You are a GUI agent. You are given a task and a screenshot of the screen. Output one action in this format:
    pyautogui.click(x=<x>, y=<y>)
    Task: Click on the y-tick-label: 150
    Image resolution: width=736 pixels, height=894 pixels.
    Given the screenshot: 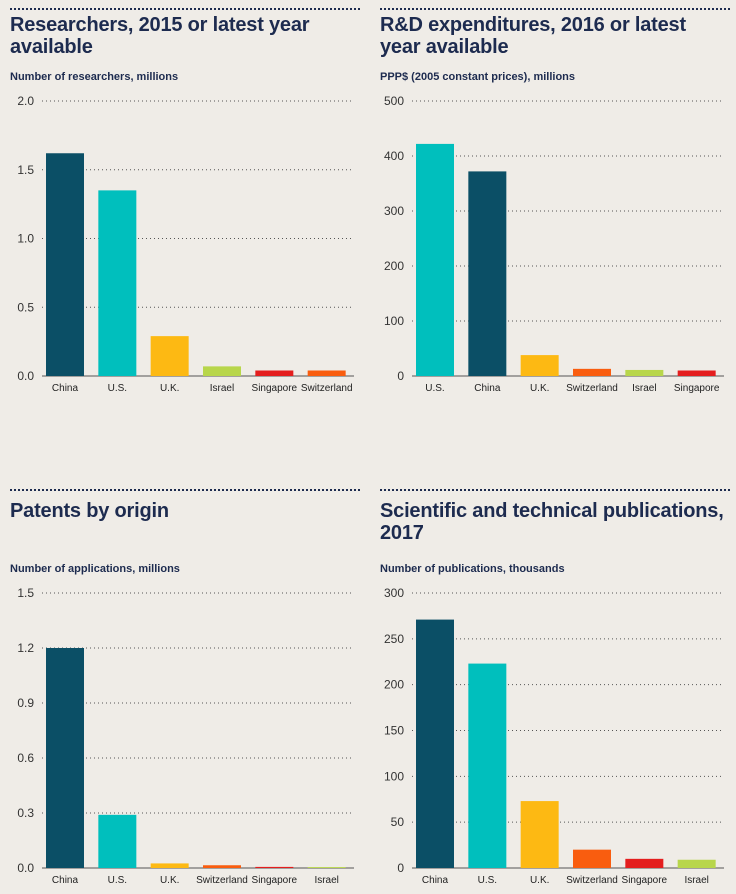 What is the action you would take?
    pyautogui.click(x=394, y=731)
    